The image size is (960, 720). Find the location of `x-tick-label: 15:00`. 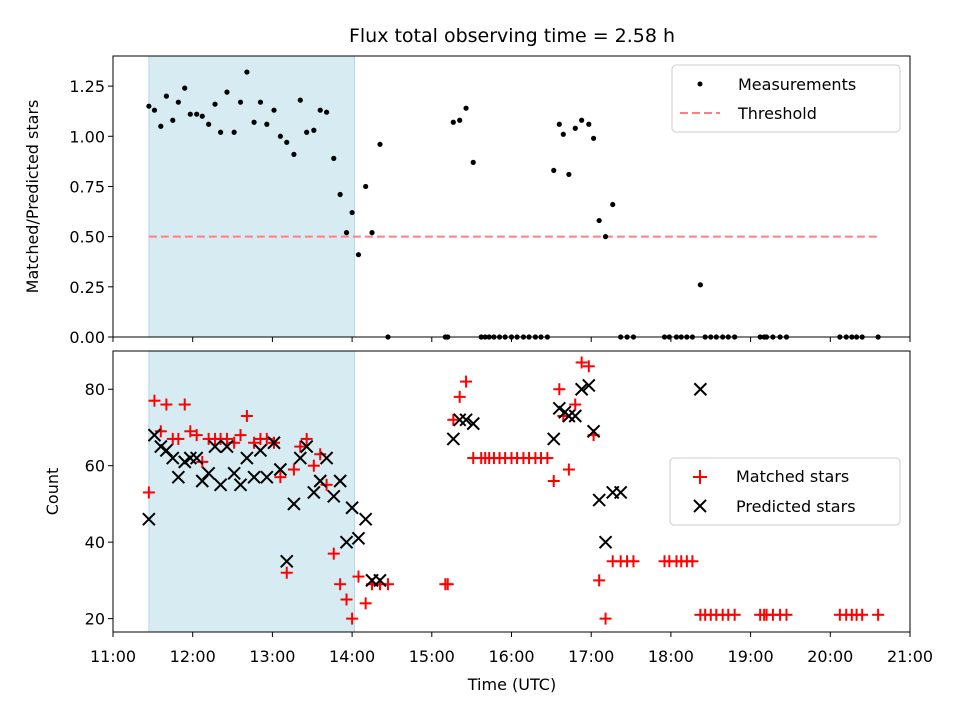

x-tick-label: 15:00 is located at coordinates (432, 656).